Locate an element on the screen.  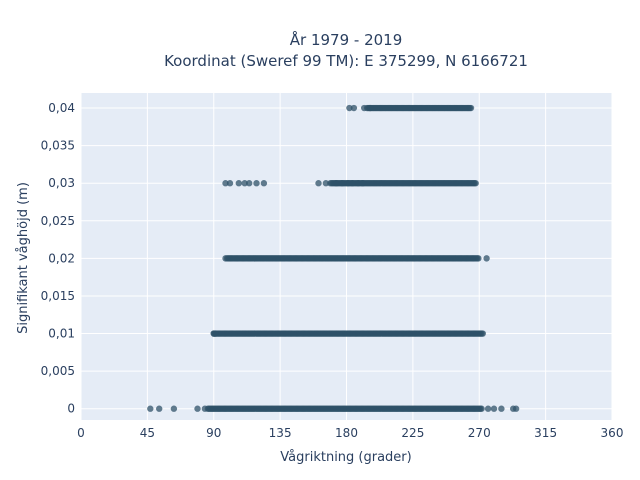
x-axis-ticks: 0 45 90 135 180 225 270 315 360 is located at coordinates (350, 433).